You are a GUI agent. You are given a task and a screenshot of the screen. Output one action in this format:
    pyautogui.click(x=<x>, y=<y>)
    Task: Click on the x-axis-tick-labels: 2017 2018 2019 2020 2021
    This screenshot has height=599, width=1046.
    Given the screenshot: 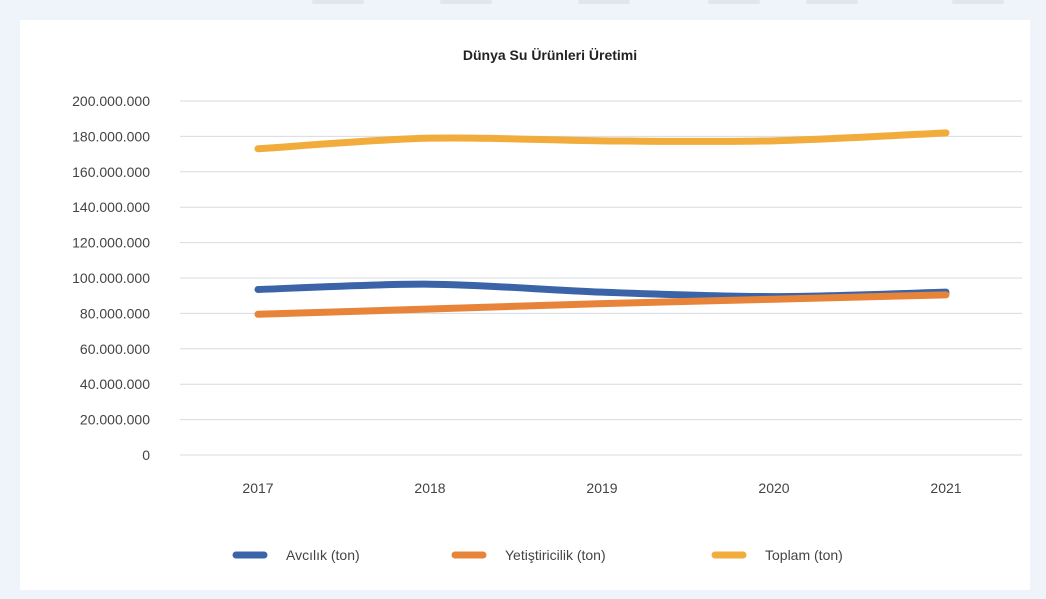 What is the action you would take?
    pyautogui.click(x=601, y=488)
    